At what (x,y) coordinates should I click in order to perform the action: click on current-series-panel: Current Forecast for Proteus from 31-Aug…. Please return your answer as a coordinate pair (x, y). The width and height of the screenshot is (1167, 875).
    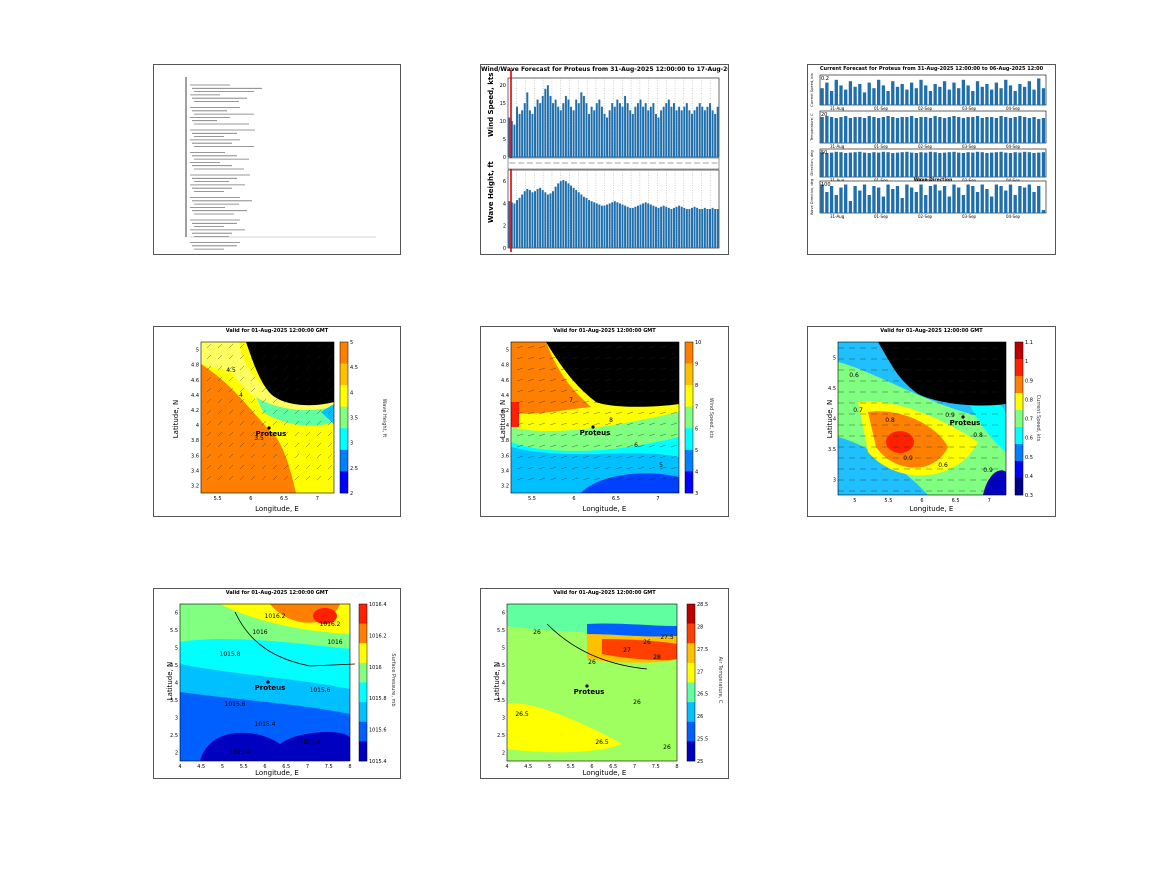
    Looking at the image, I should click on (931, 159).